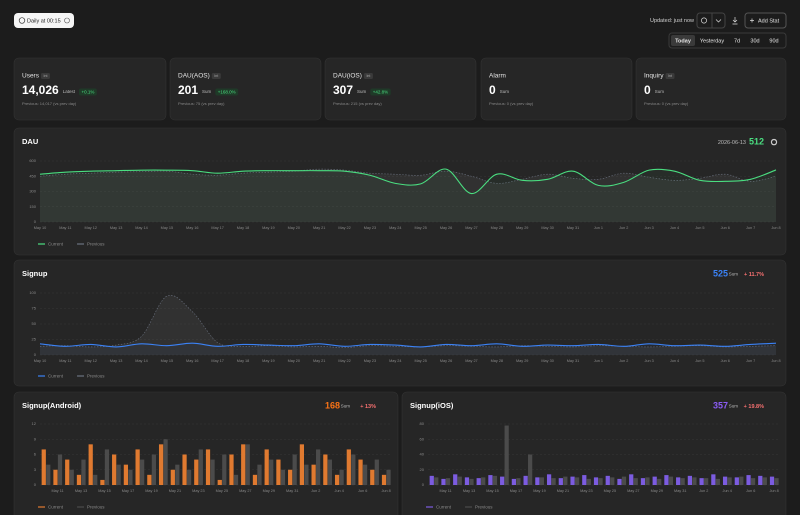  I want to click on range-tab: Yesterday, so click(712, 41).